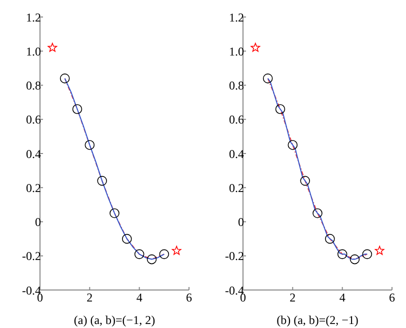  I want to click on x-axis-title: (b) (a, b)=(2, −1), so click(317, 320).